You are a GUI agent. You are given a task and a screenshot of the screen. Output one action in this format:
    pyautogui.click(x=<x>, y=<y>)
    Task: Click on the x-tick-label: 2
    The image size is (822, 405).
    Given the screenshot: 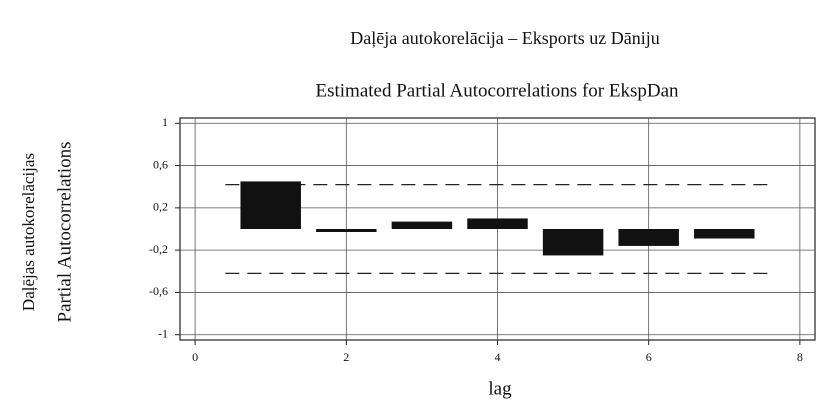 What is the action you would take?
    pyautogui.click(x=346, y=357)
    